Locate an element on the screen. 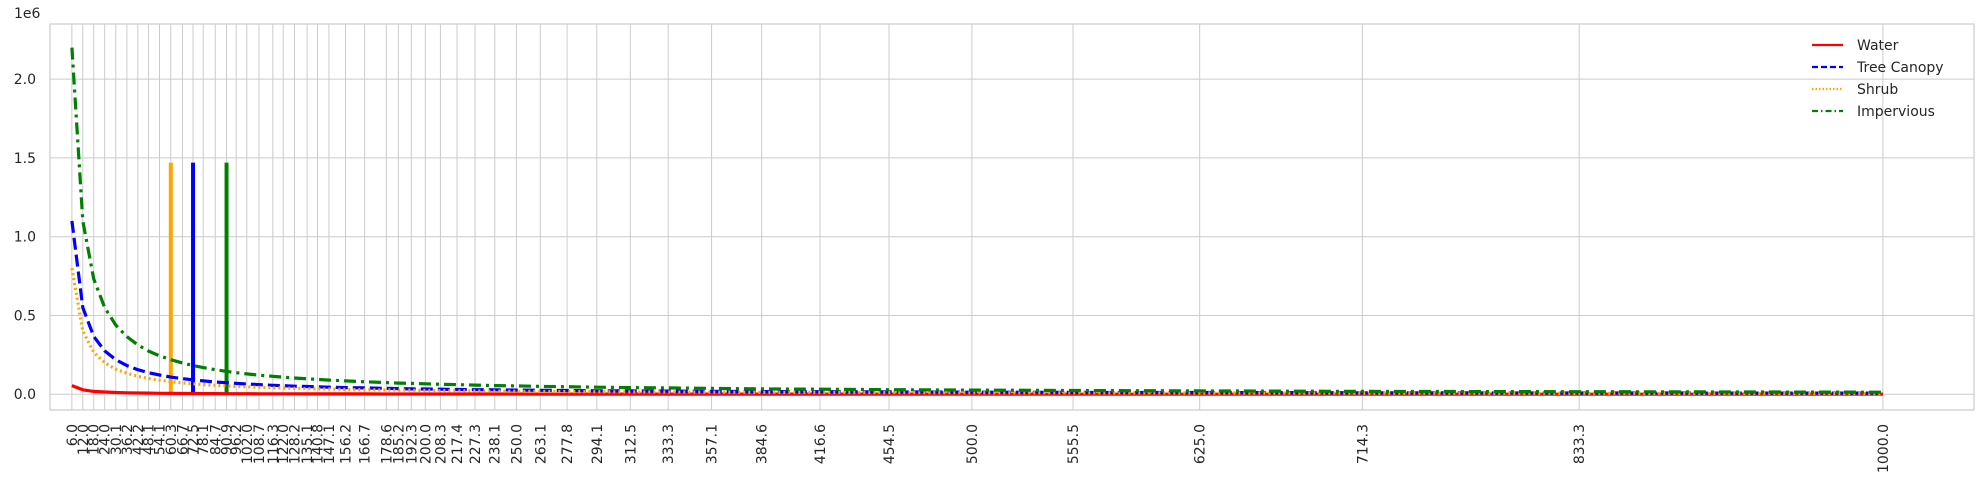 Image resolution: width=1984 pixels, height=488 pixels. legend-label: Tree Canopy is located at coordinates (1900, 68).